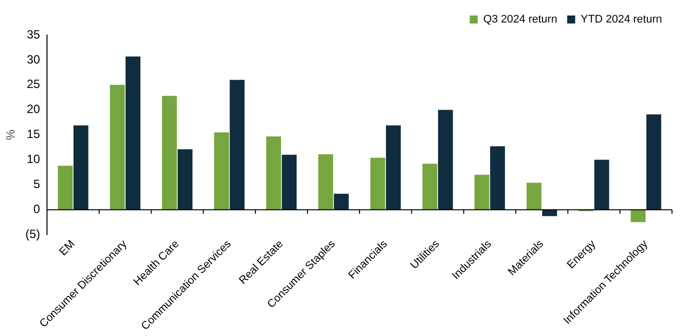 Image resolution: width=680 pixels, height=336 pixels. What do you see at coordinates (33, 34) in the screenshot?
I see `y-tick-label: 35` at bounding box center [33, 34].